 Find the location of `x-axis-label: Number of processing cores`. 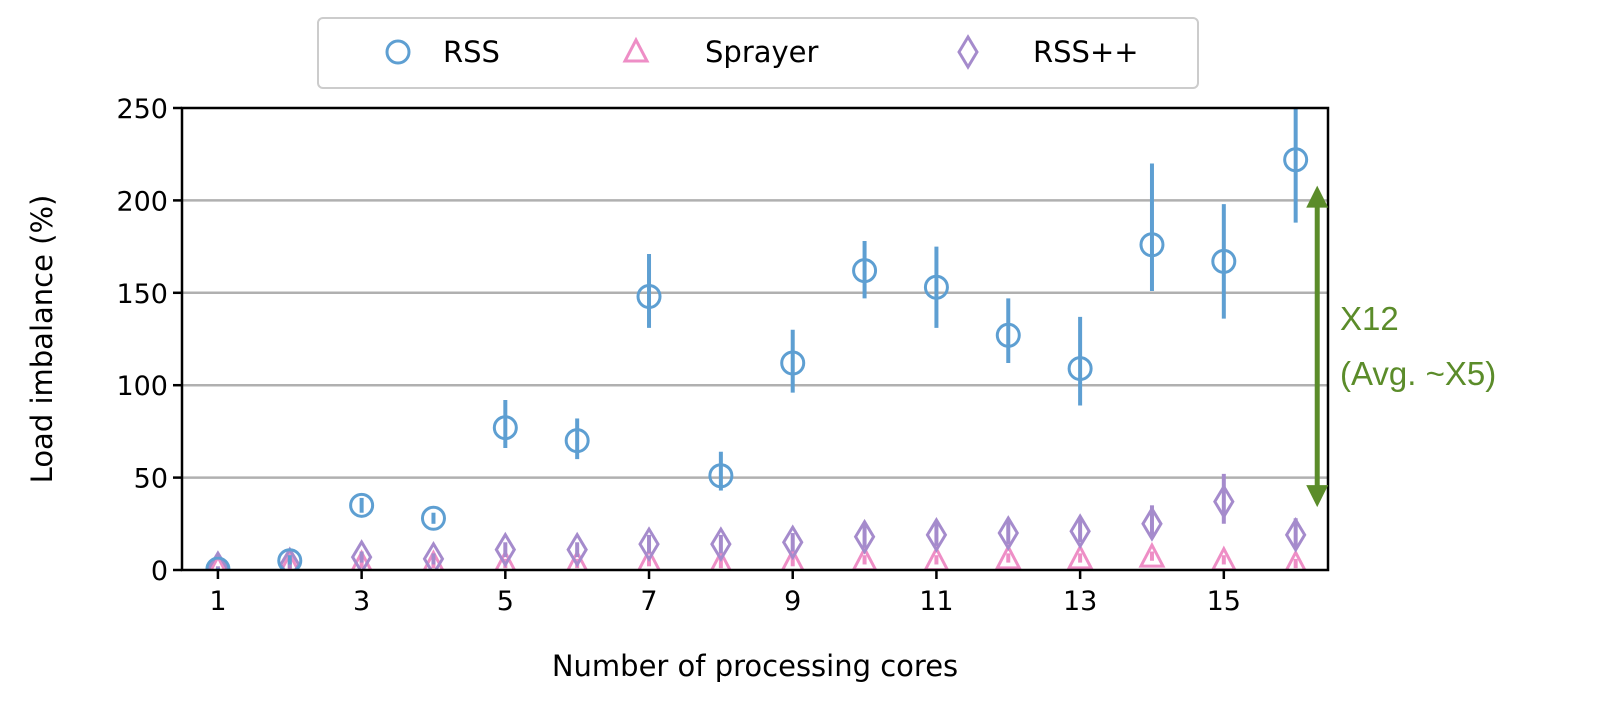

x-axis-label: Number of processing cores is located at coordinates (755, 666).